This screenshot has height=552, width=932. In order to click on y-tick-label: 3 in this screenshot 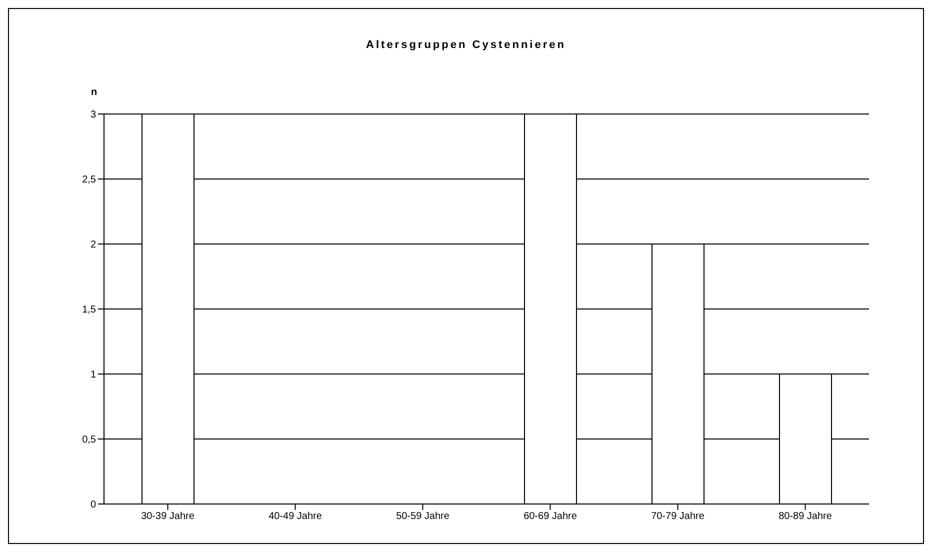, I will do `click(93, 115)`.